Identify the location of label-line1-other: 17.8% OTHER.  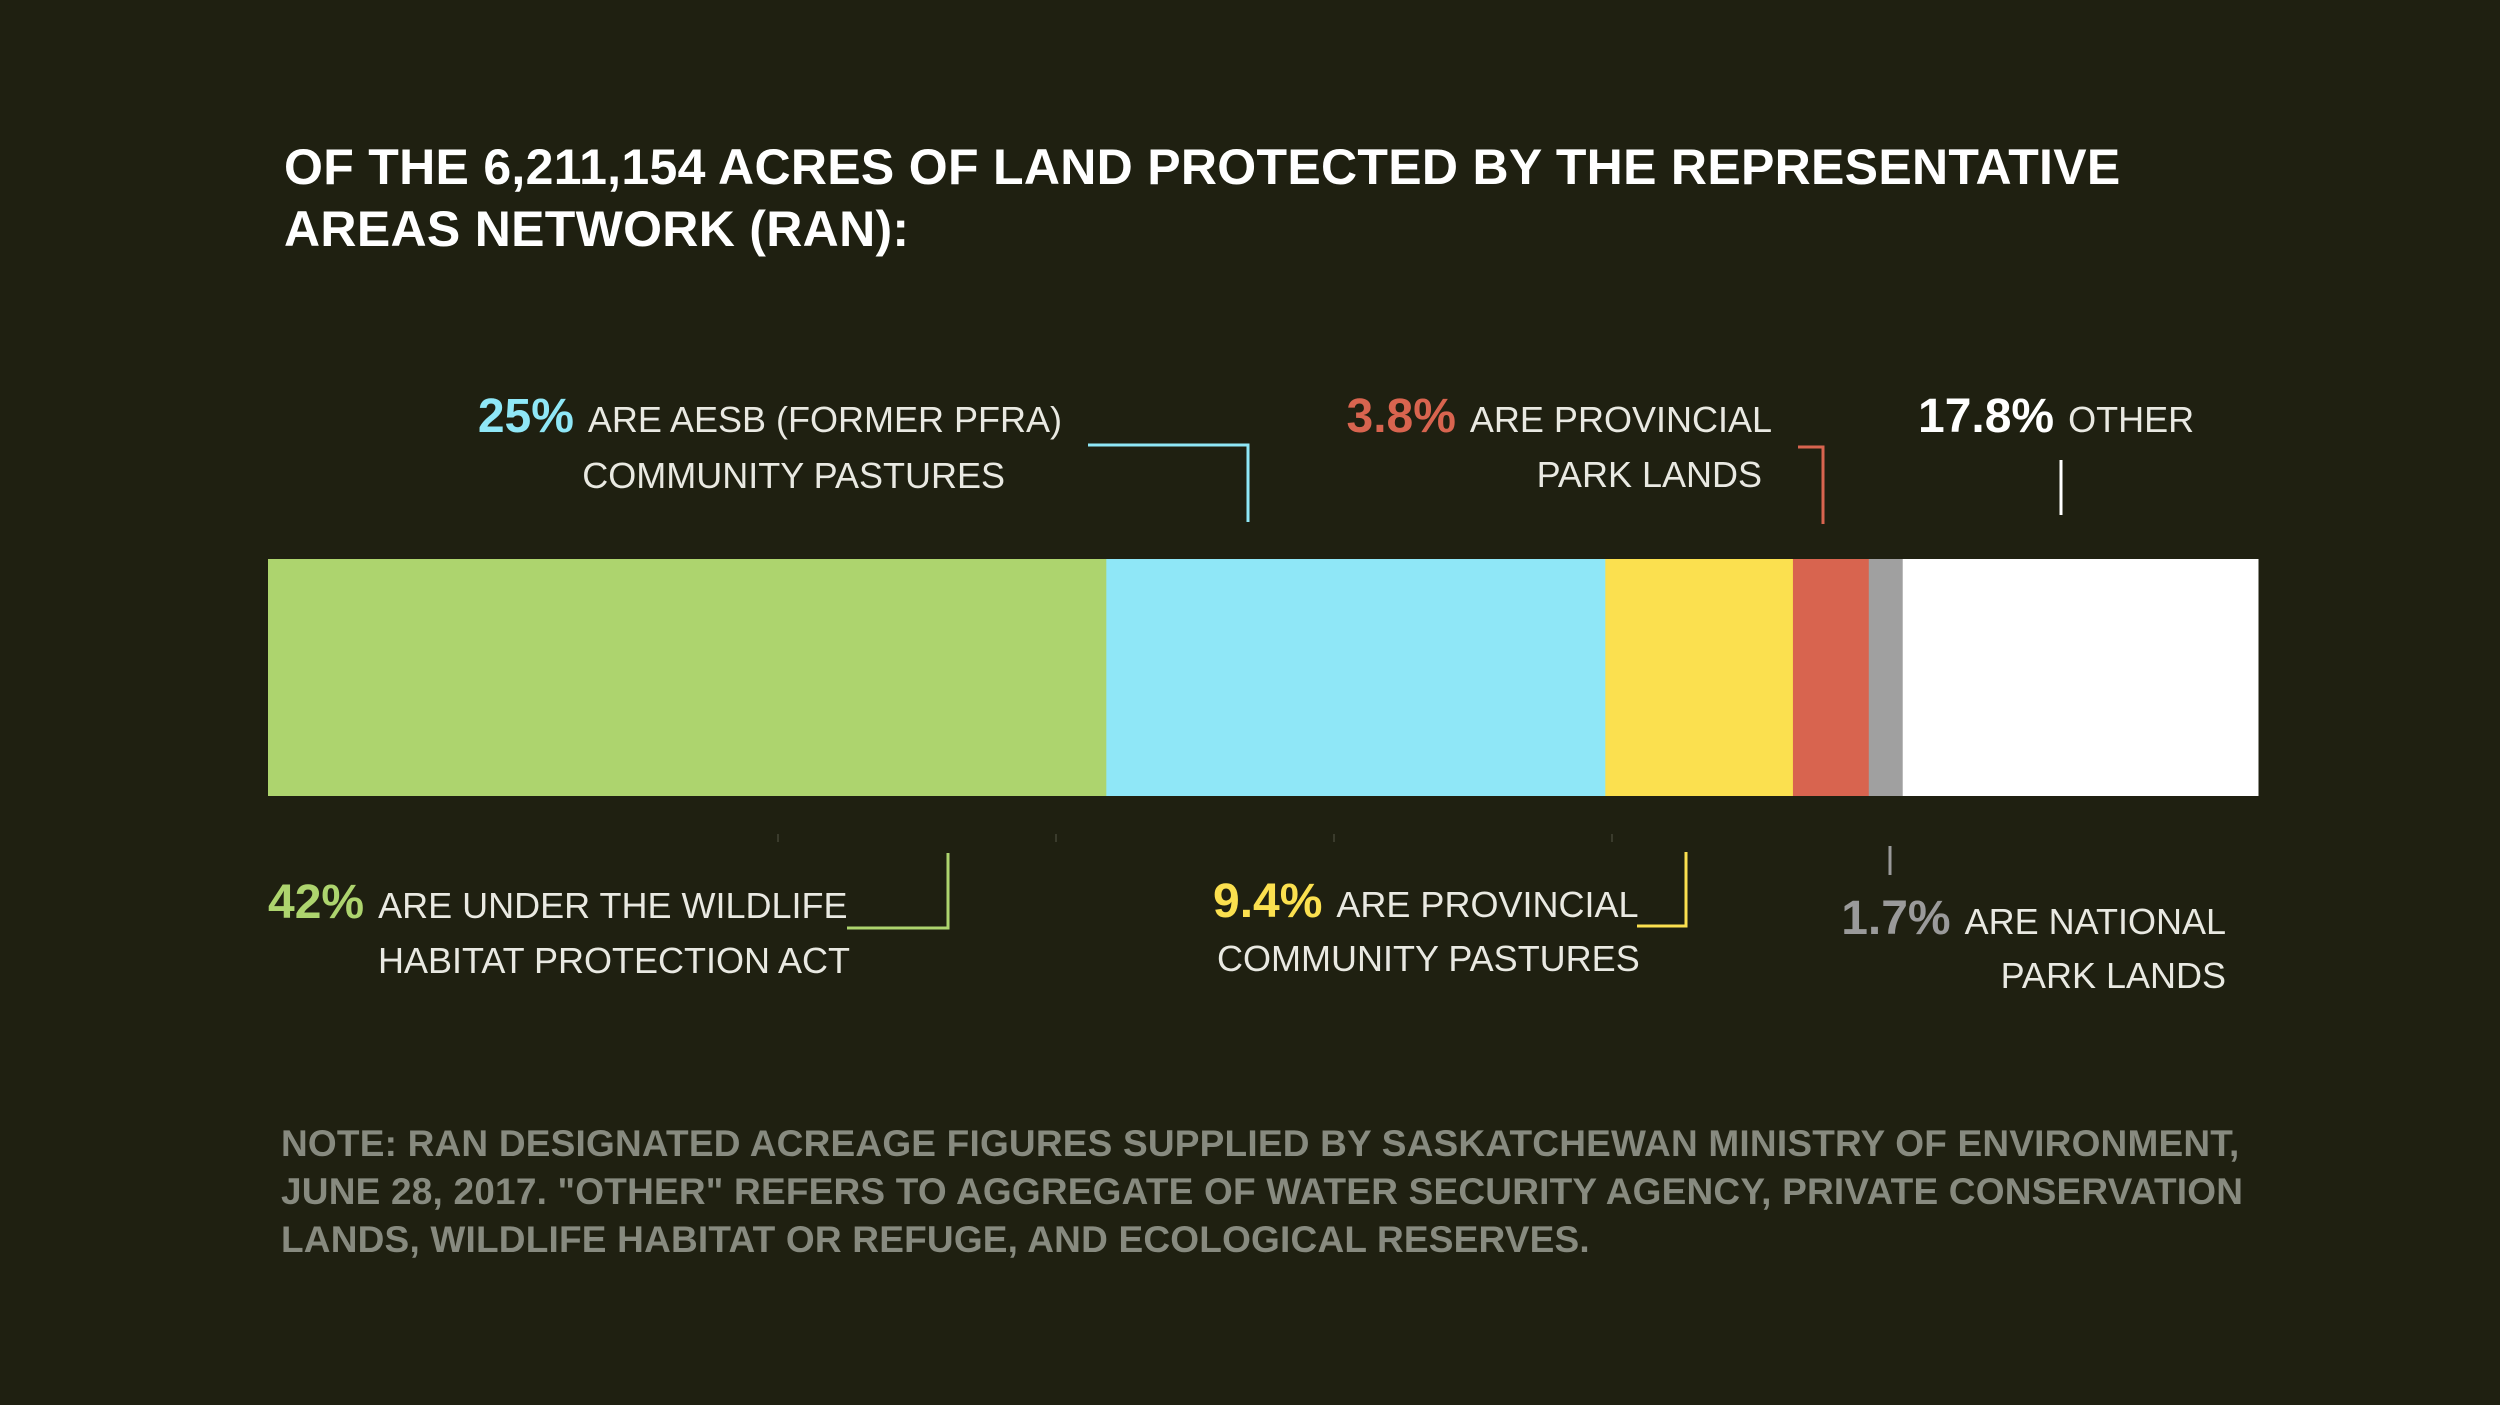
(2056, 416).